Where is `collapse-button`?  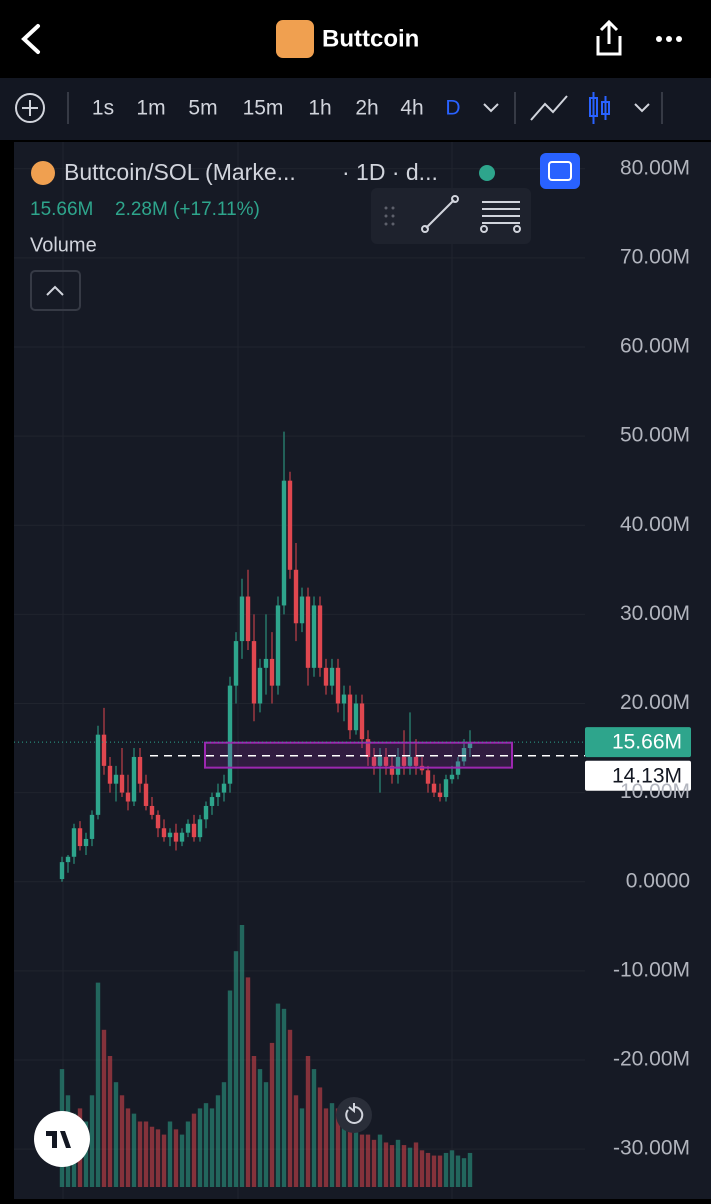
collapse-button is located at coordinates (55, 290).